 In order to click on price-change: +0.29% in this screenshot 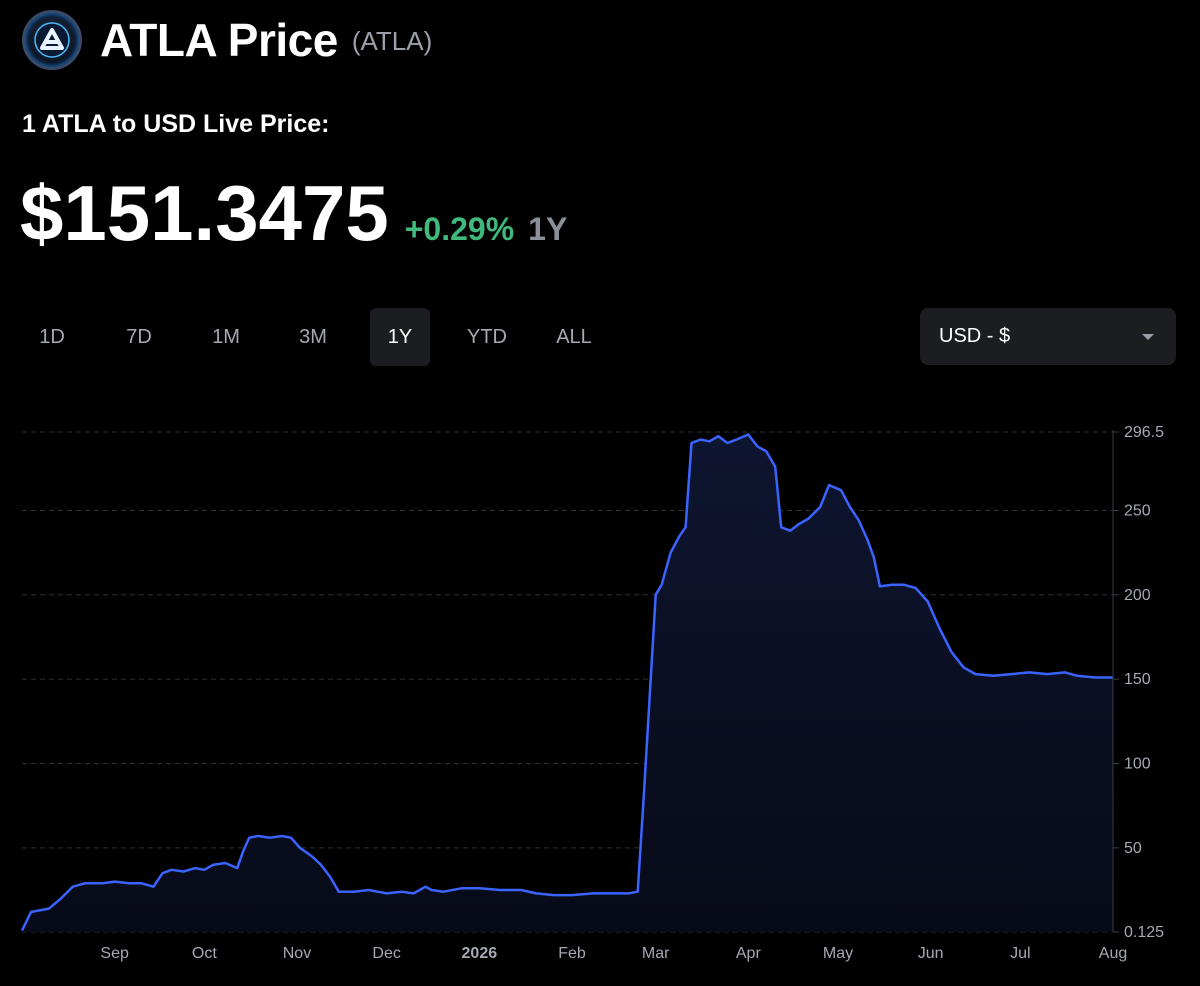, I will do `click(459, 229)`.